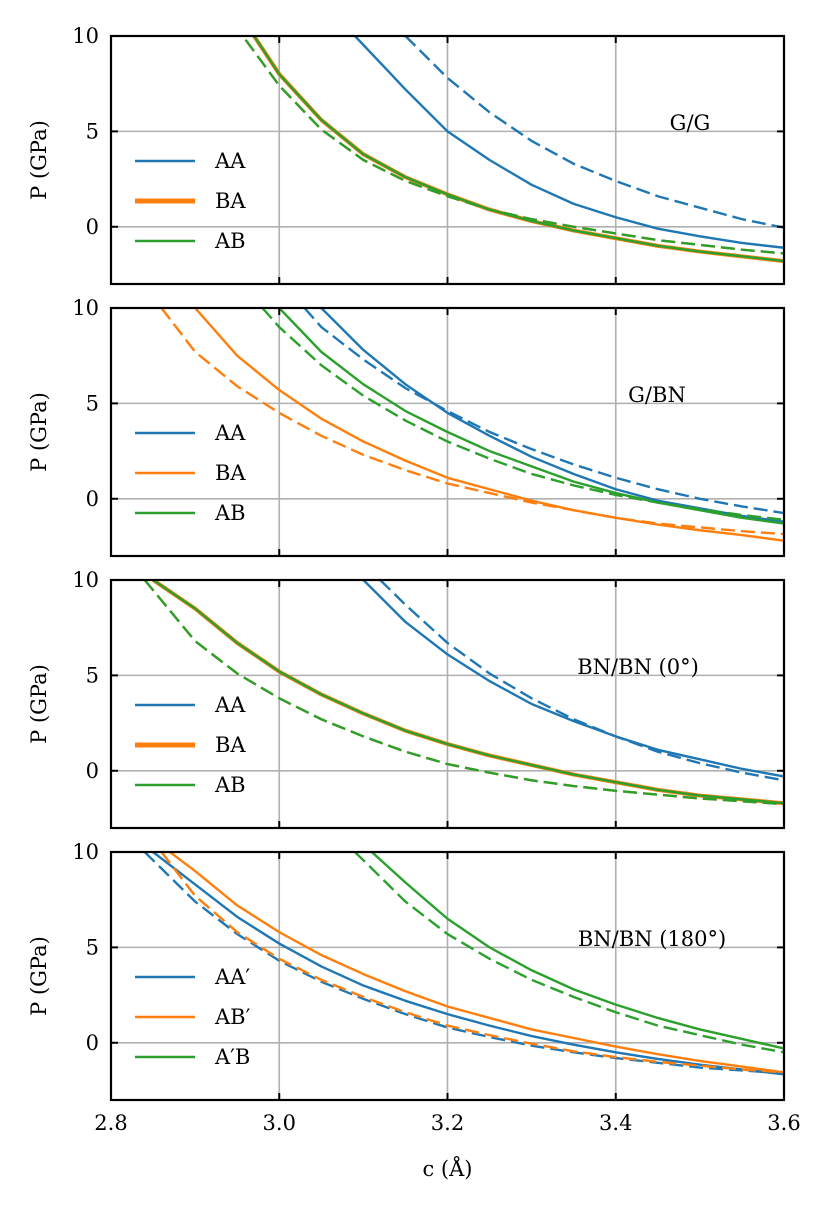 The width and height of the screenshot is (830, 1211). Describe the element at coordinates (657, 395) in the screenshot. I see `panel-title: G/BN` at that location.